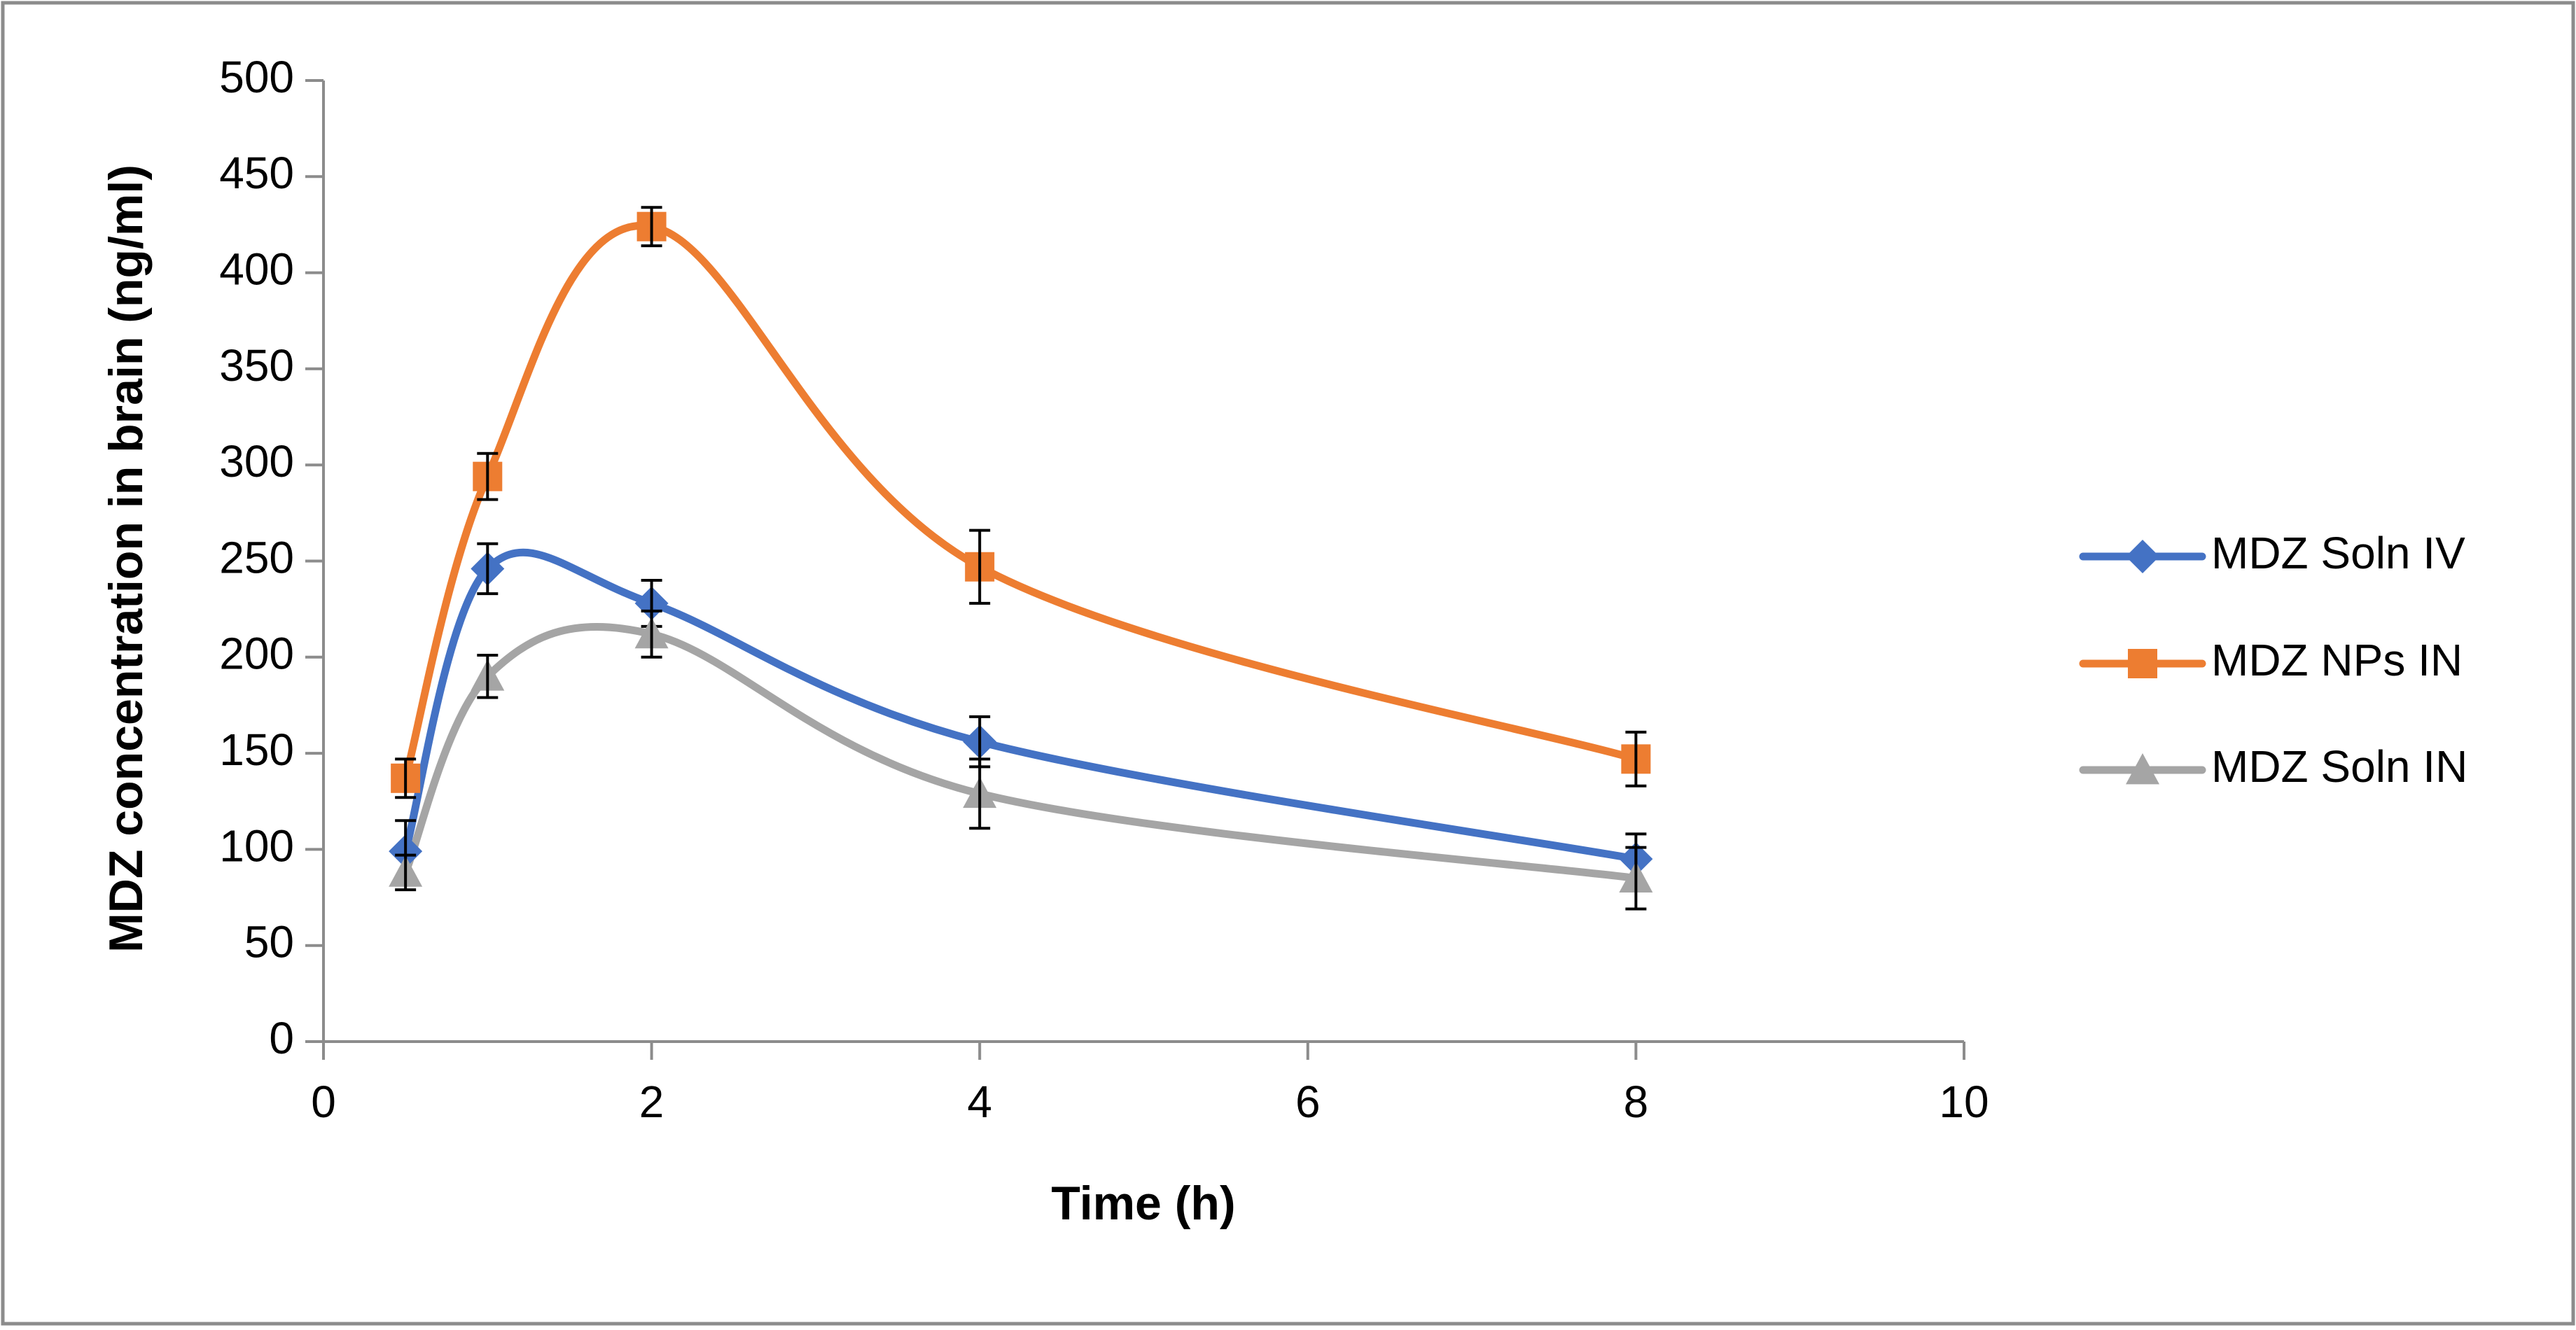 The width and height of the screenshot is (2576, 1330). Describe the element at coordinates (256, 461) in the screenshot. I see `y-tick-label: 300` at that location.